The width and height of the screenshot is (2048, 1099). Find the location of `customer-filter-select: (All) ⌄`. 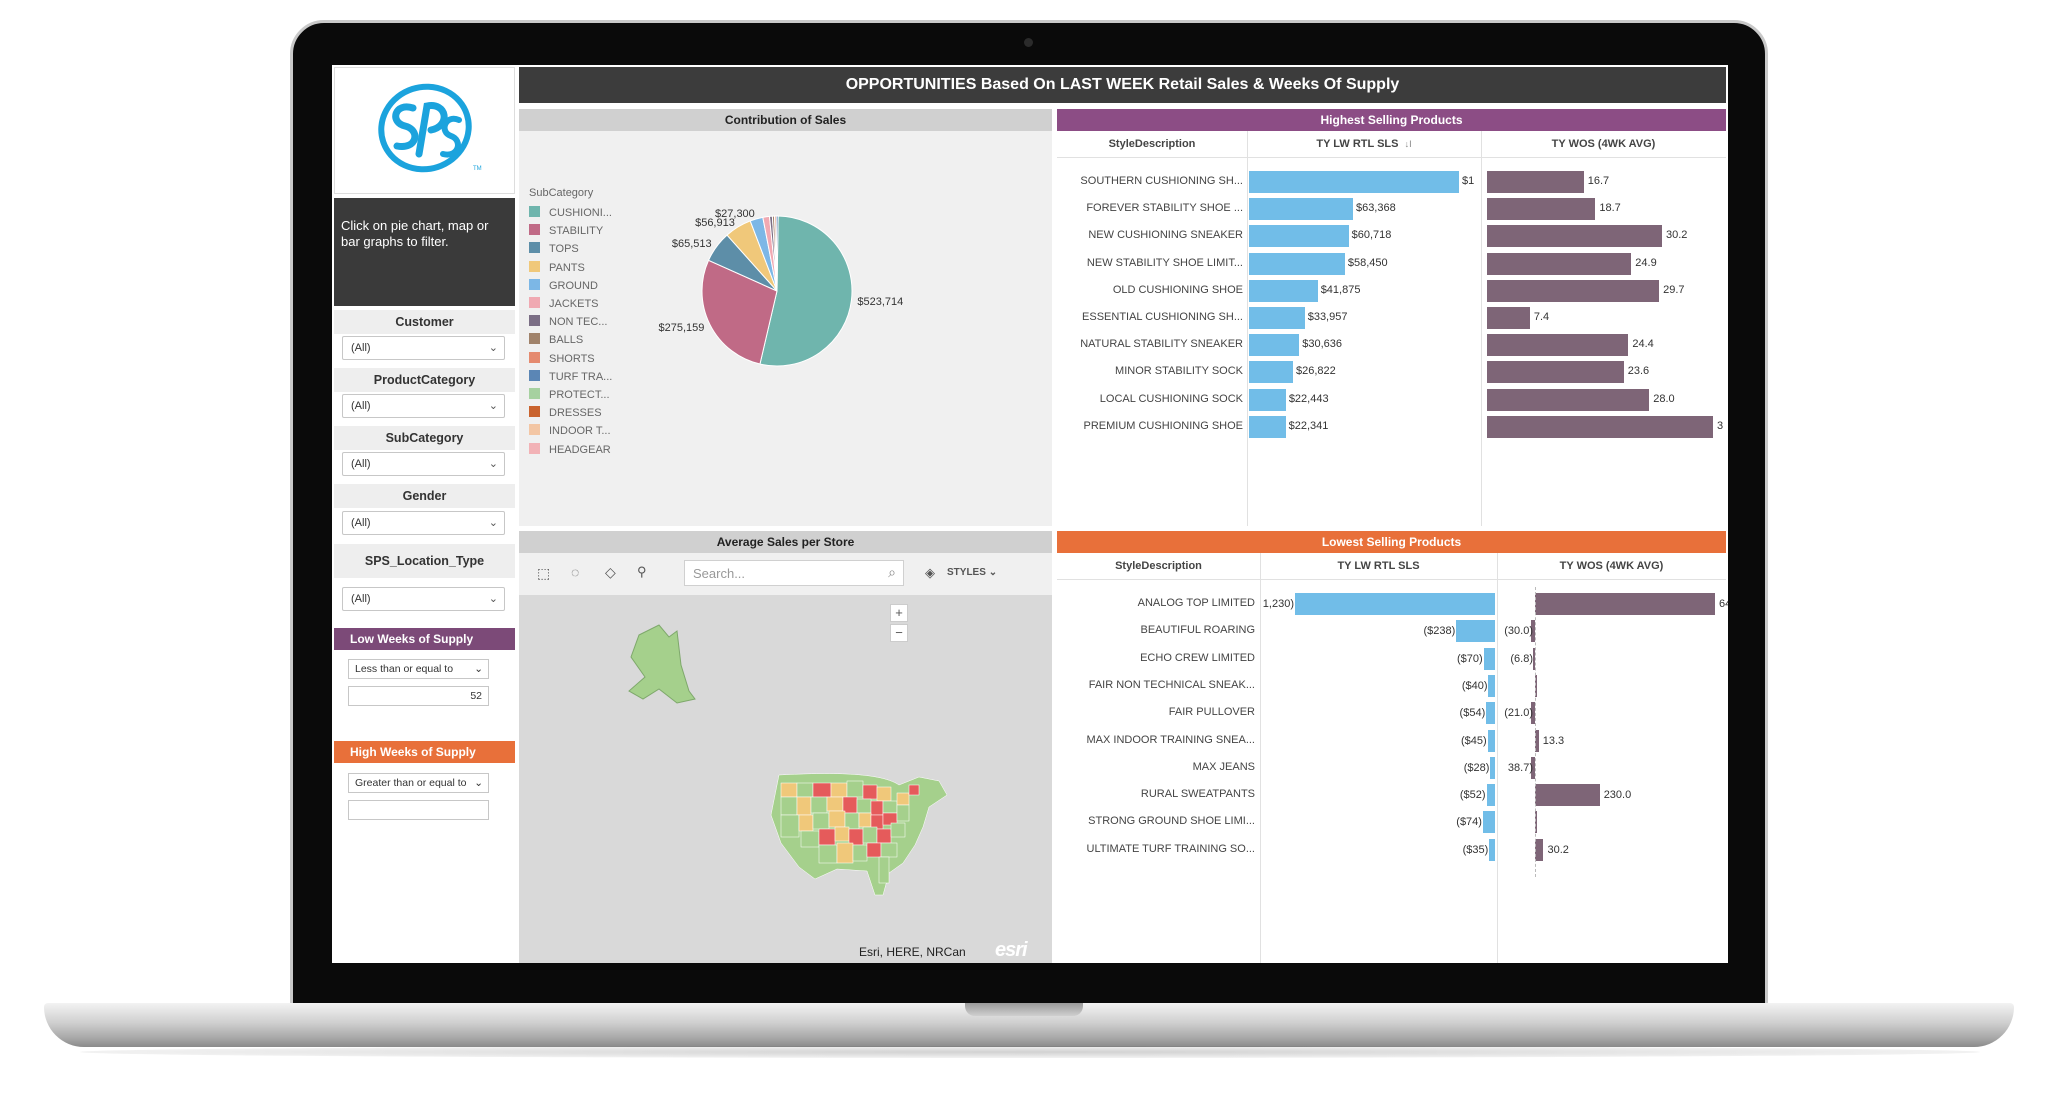

customer-filter-select: (All) ⌄ is located at coordinates (423, 348).